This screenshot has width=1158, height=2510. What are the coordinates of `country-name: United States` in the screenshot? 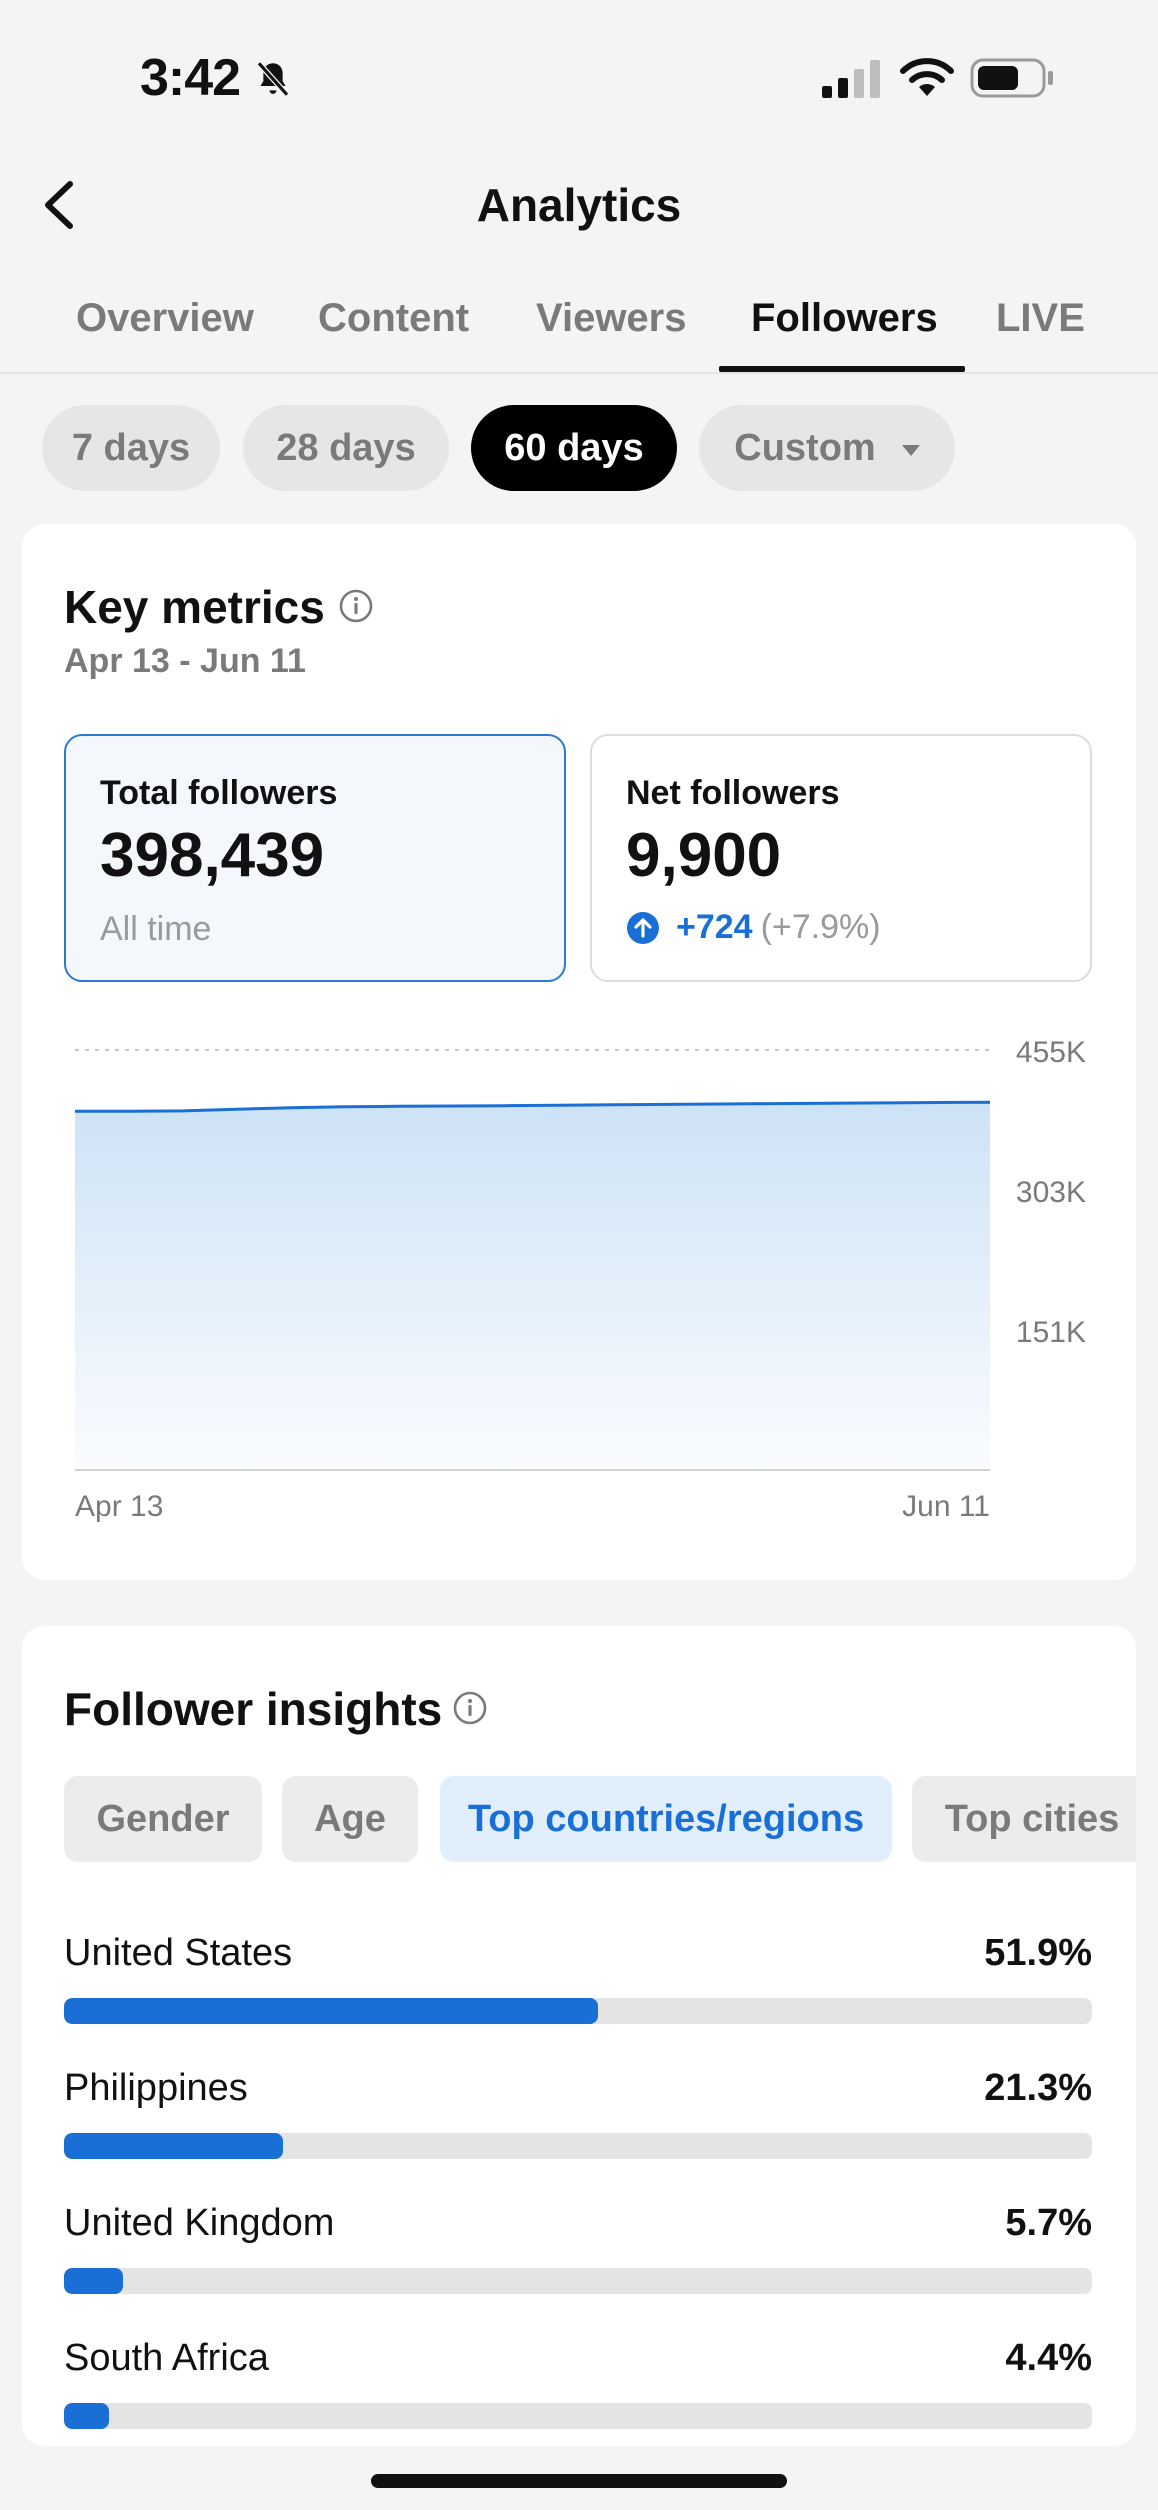 It's located at (178, 1953).